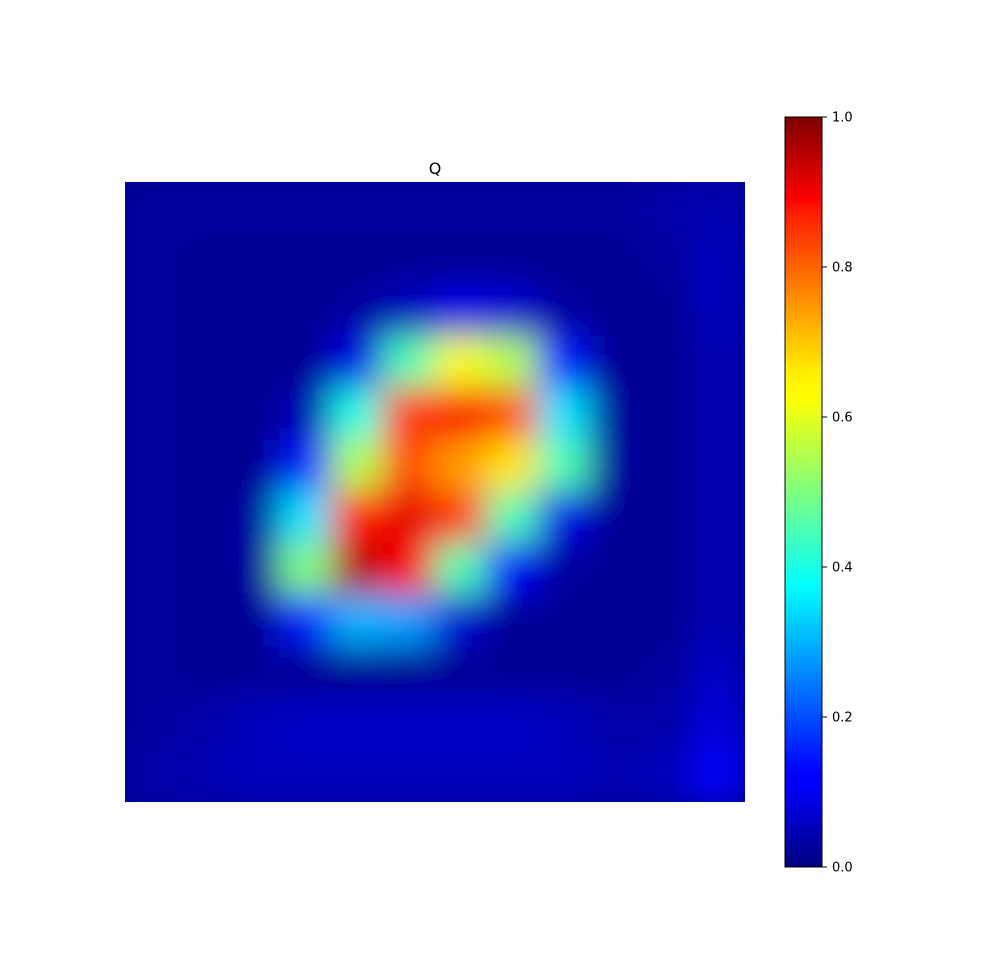 The height and width of the screenshot is (978, 1000). What do you see at coordinates (435, 168) in the screenshot?
I see `chart-title: Q` at bounding box center [435, 168].